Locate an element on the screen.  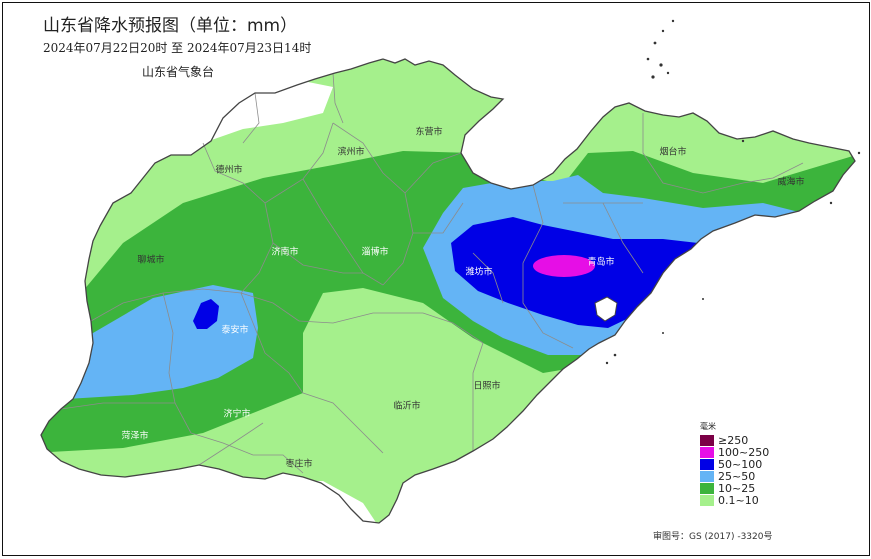
issuing-agency: 山东省气象台 is located at coordinates (178, 72).